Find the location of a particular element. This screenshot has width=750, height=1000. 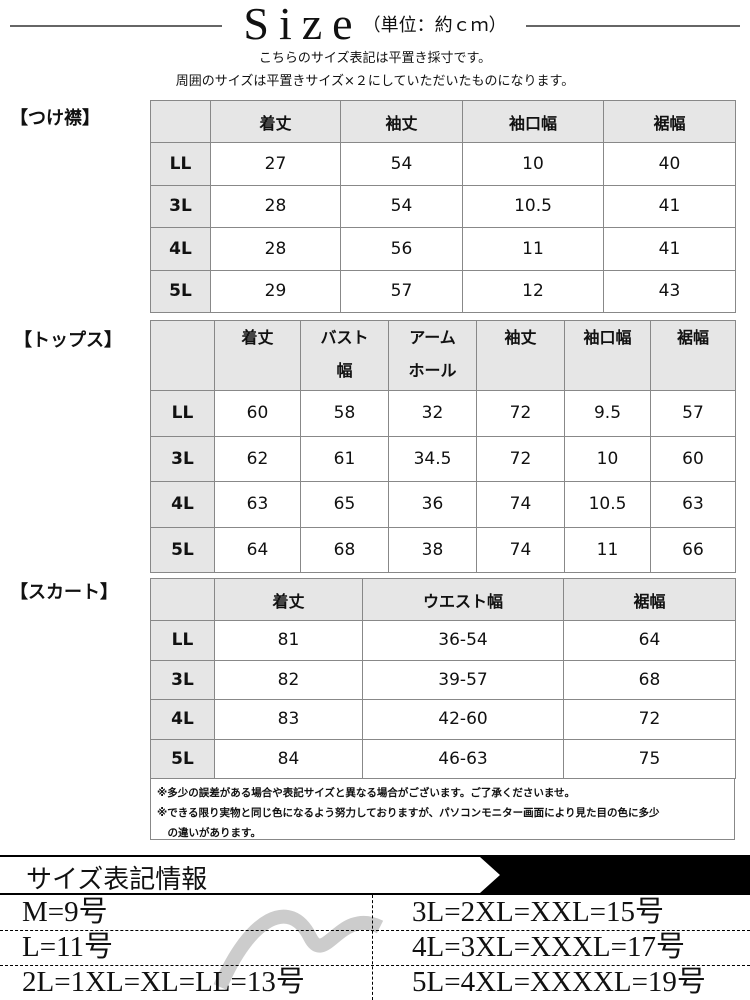

table-row: 3L 82 39-57 68 is located at coordinates (443, 679).